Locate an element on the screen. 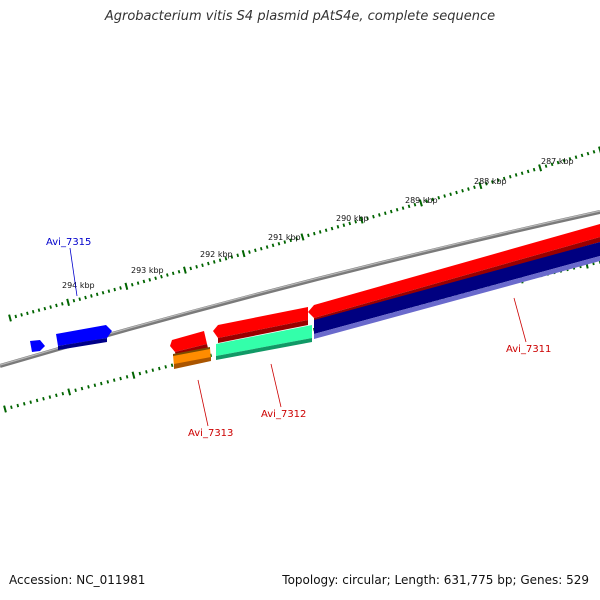  avi-7313-leader-line is located at coordinates (203, 403).